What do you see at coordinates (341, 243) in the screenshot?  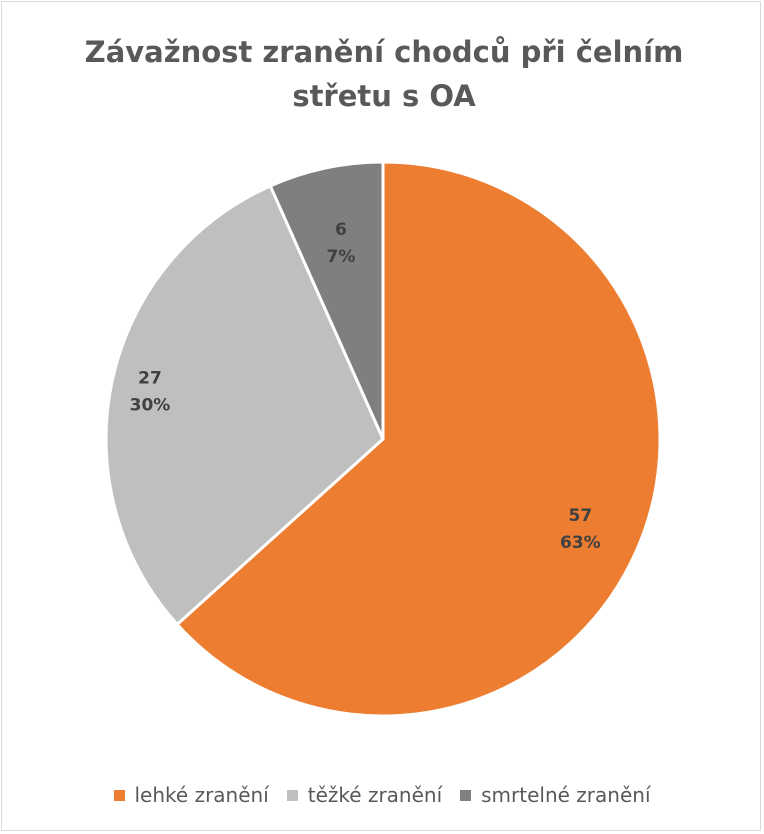 I see `data-label-smrtelne-zraneni: 67%` at bounding box center [341, 243].